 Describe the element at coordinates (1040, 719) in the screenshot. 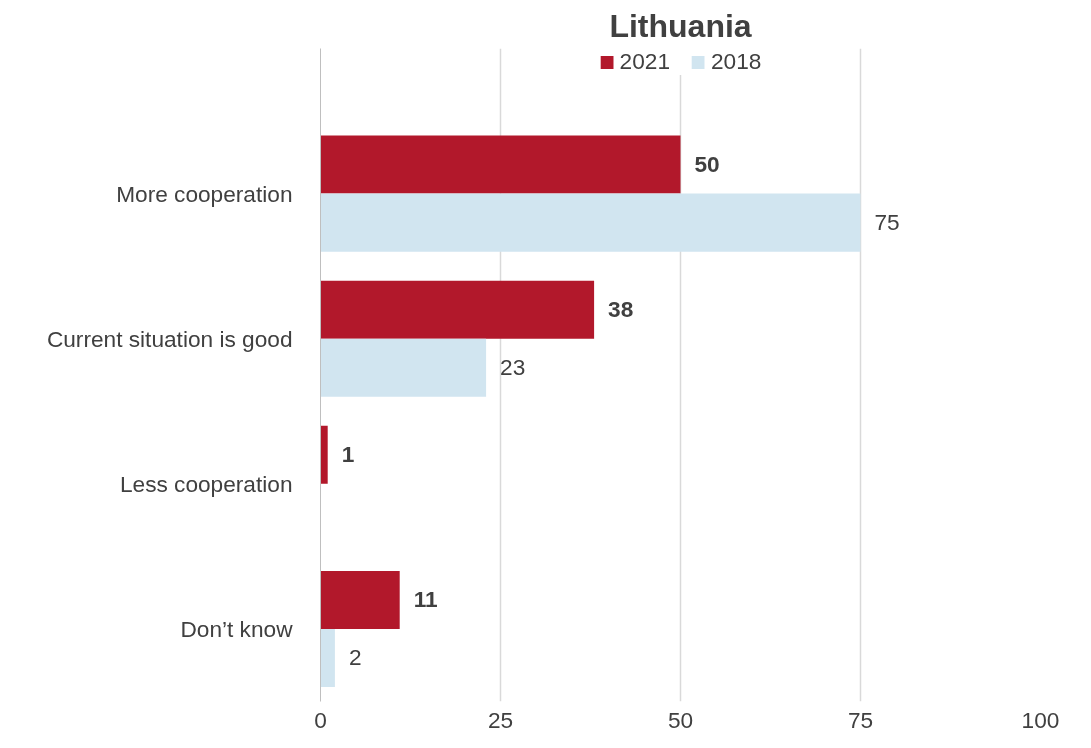

I see `x-tick-label: 100` at that location.